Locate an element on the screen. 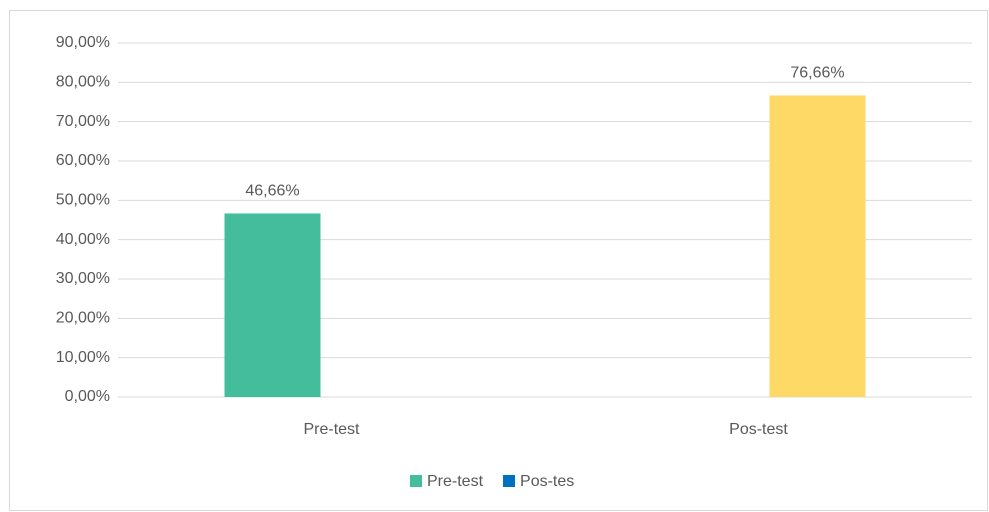 The width and height of the screenshot is (989, 512). y-tick-label: 40,00% is located at coordinates (83, 239).